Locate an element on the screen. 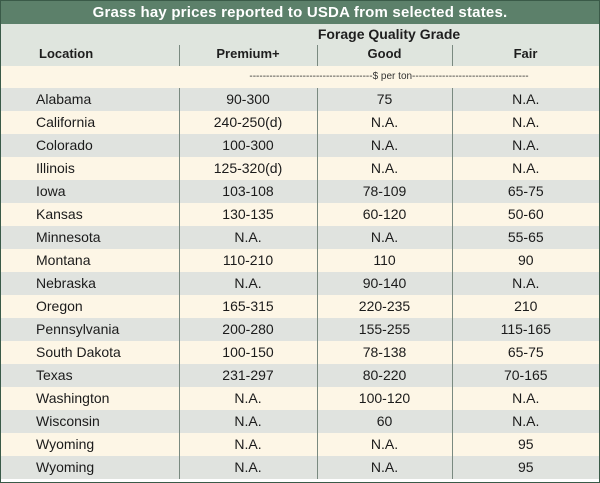 The image size is (600, 483). location-cell: Washington is located at coordinates (90, 398).